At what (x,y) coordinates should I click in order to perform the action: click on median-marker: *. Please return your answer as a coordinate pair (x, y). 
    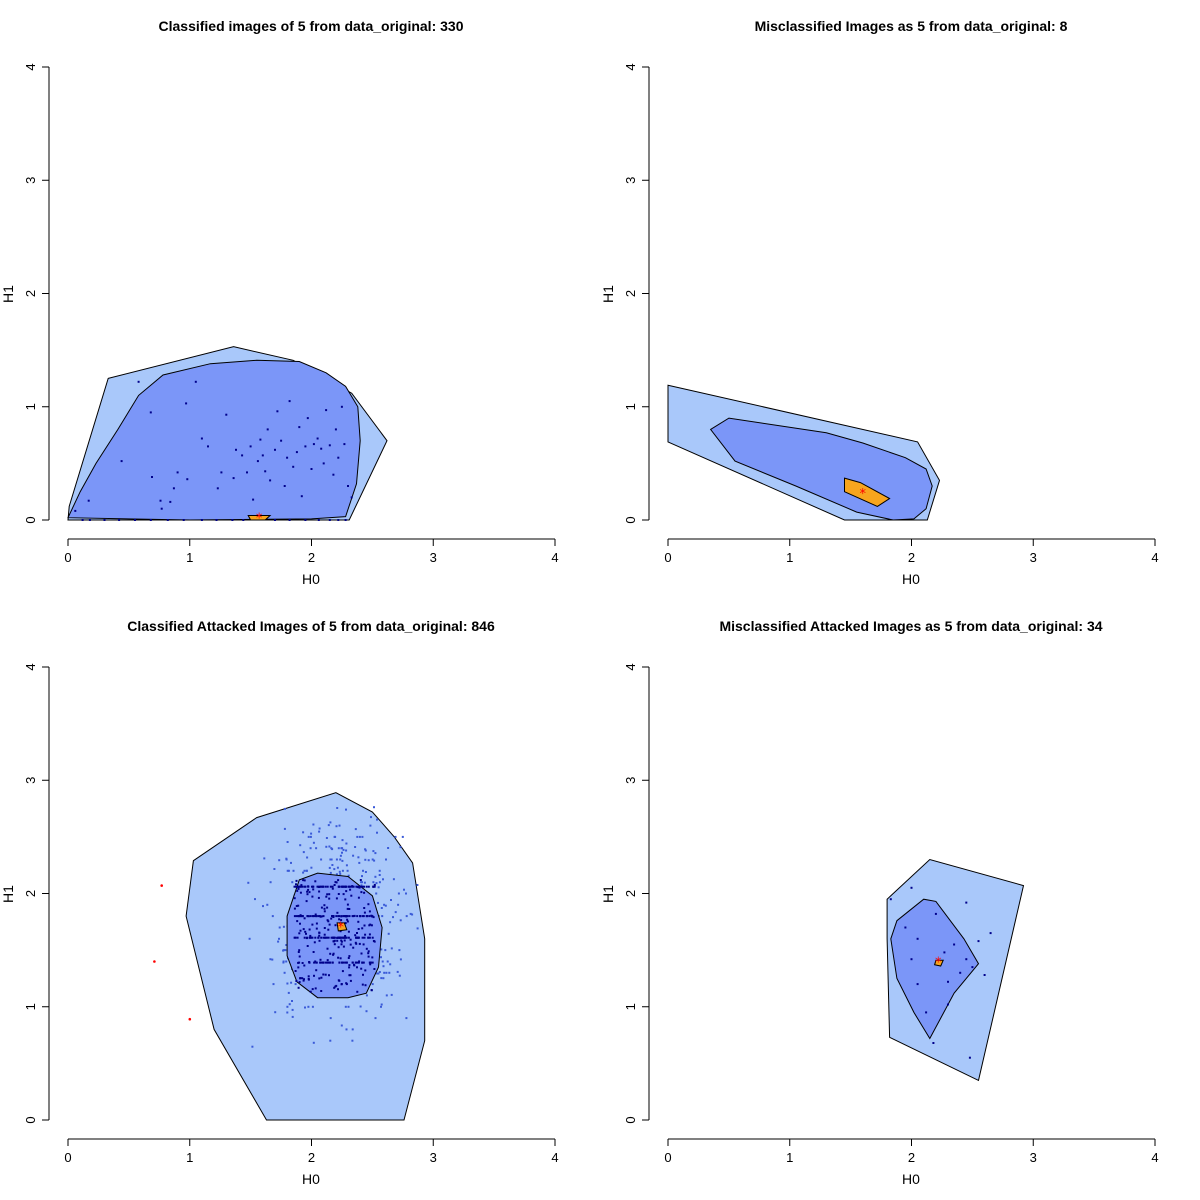
    Looking at the image, I should click on (259, 519).